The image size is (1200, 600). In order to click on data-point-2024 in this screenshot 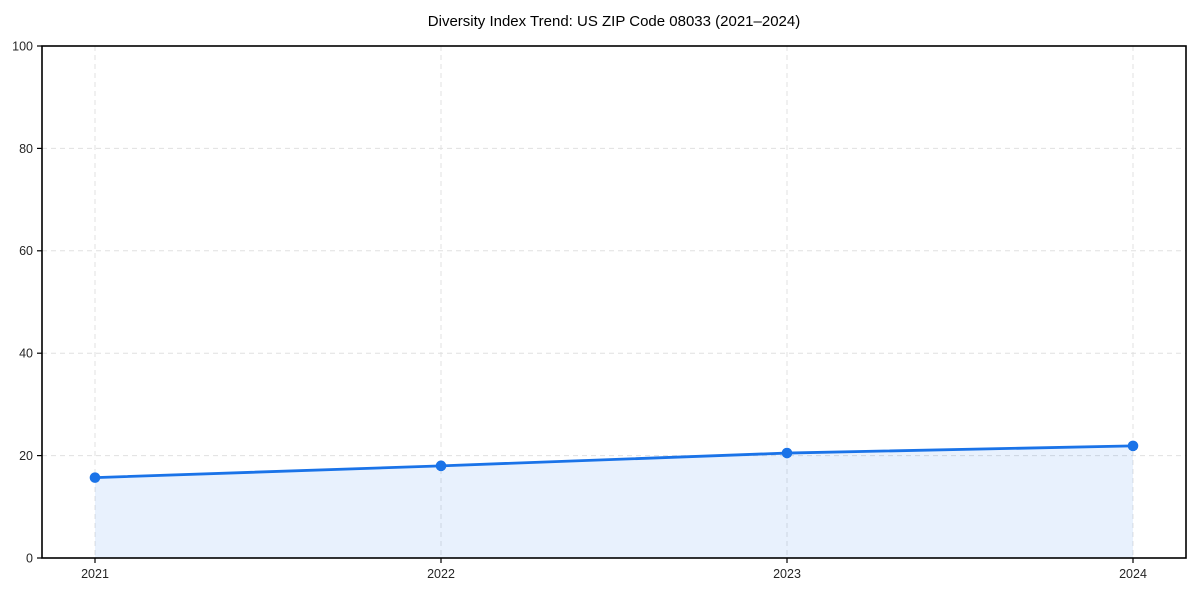, I will do `click(1133, 446)`.